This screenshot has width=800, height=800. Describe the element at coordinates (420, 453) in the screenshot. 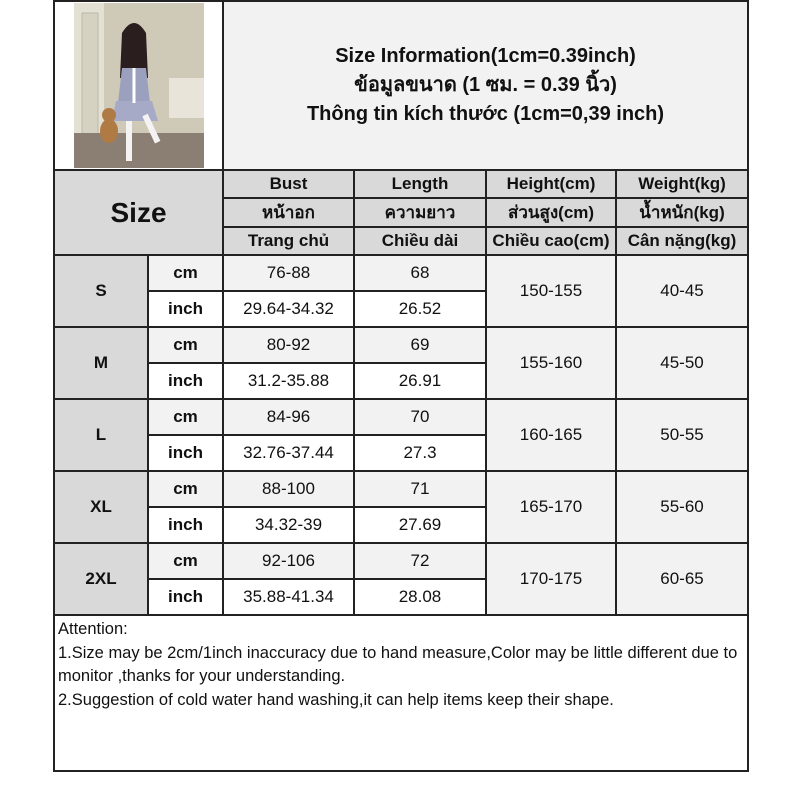

I see `length-inch: 27.3` at that location.